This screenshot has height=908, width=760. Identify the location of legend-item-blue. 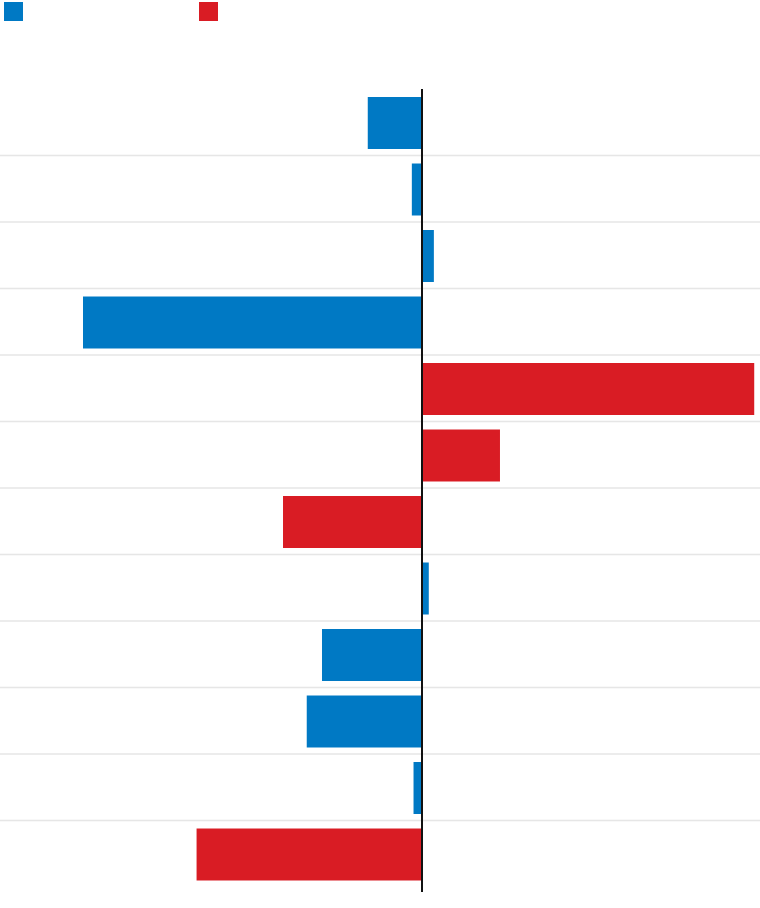
(16, 11).